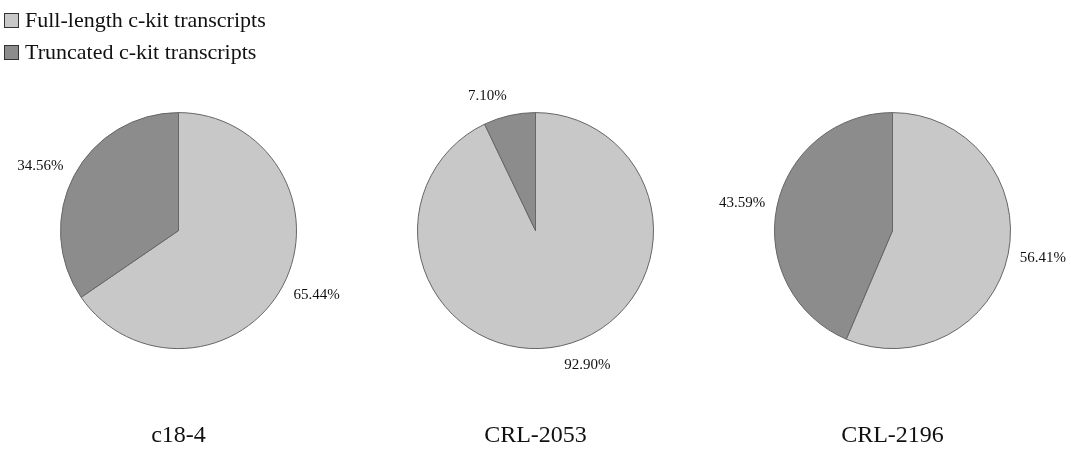  What do you see at coordinates (487, 94) in the screenshot?
I see `data-label: 7.10%` at bounding box center [487, 94].